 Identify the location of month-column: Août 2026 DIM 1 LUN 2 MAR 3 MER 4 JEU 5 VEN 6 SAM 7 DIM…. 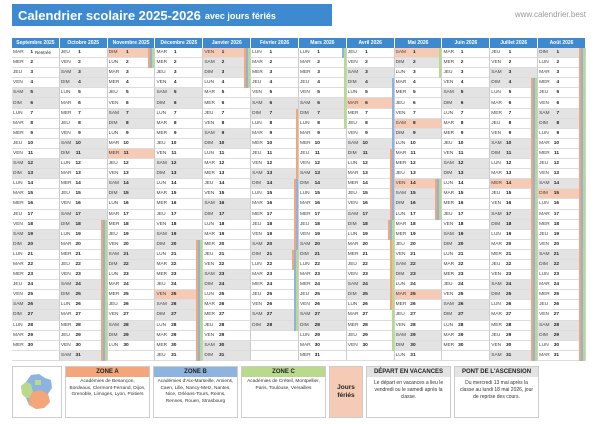
(562, 200).